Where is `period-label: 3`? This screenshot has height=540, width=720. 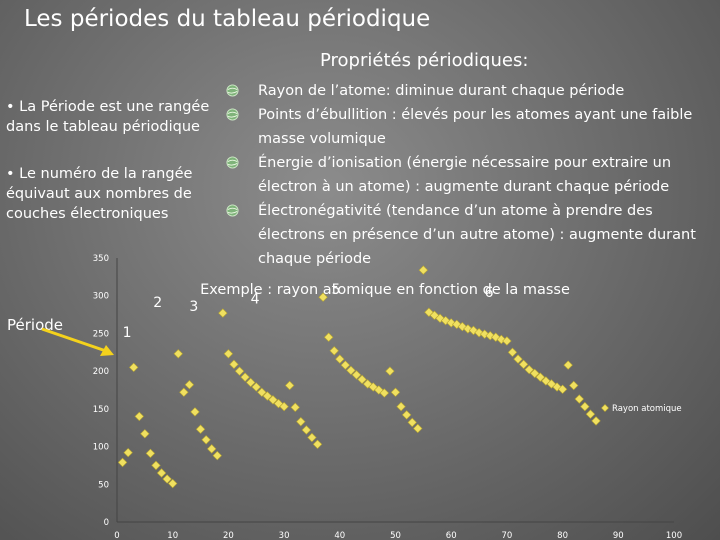
period-label: 3 is located at coordinates (193, 307).